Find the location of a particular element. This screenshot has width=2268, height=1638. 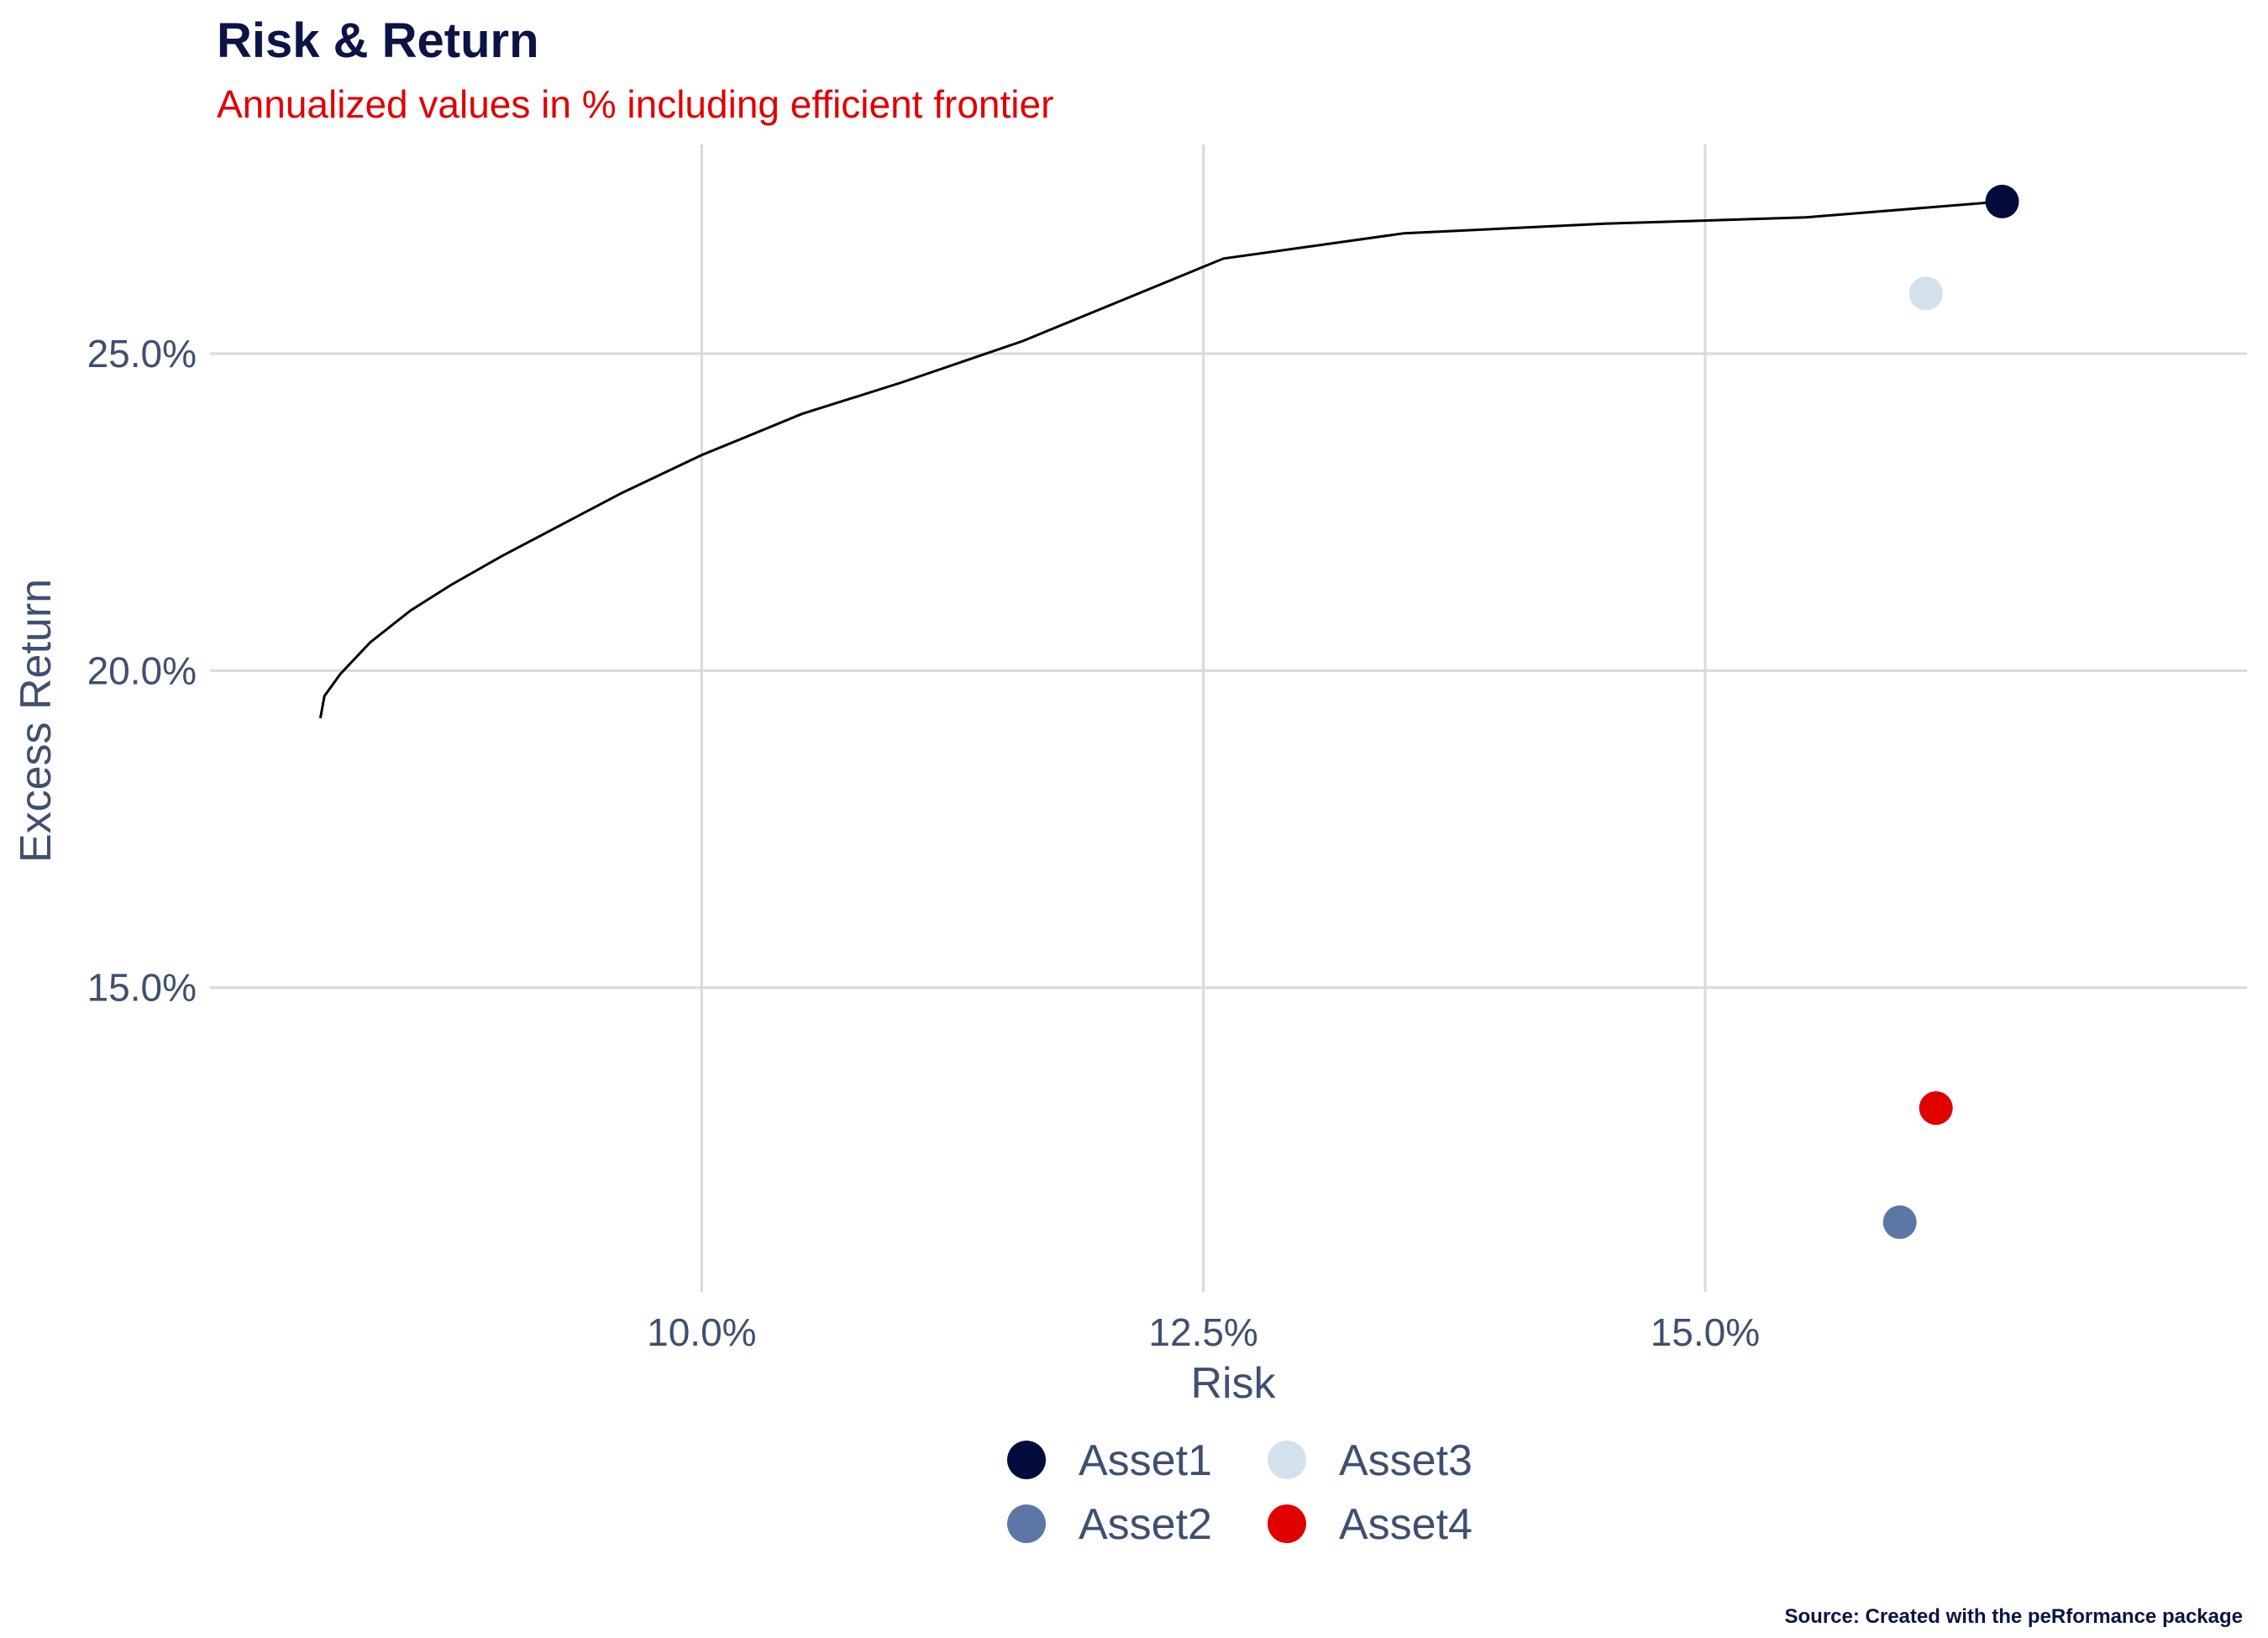

y-tick-label: 25.0% is located at coordinates (142, 353).